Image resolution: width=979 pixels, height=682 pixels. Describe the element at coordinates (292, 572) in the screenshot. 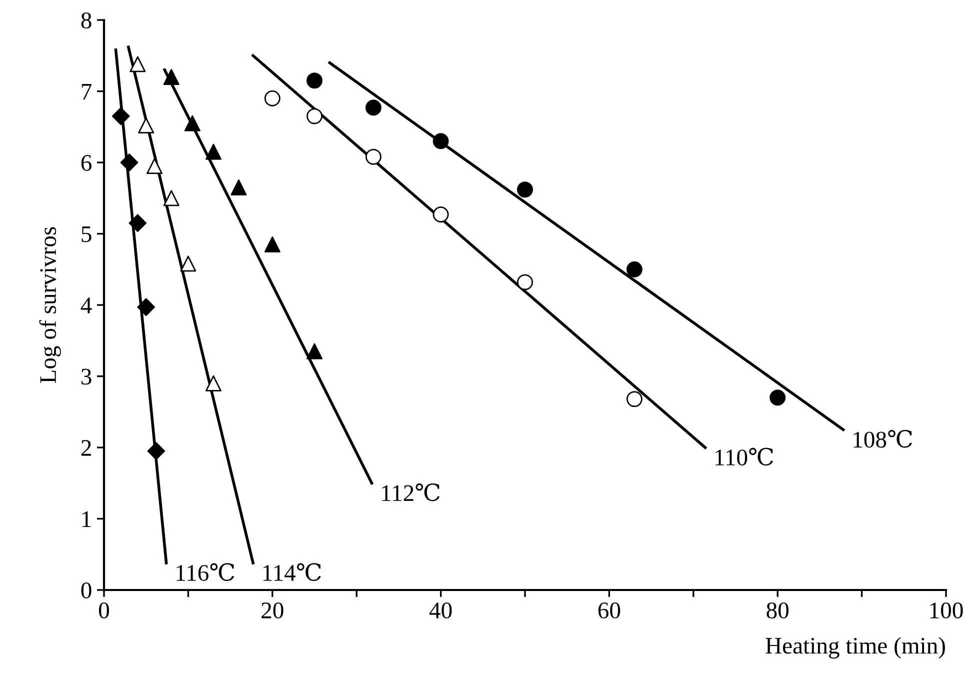

I see `series-label: 114℃` at that location.